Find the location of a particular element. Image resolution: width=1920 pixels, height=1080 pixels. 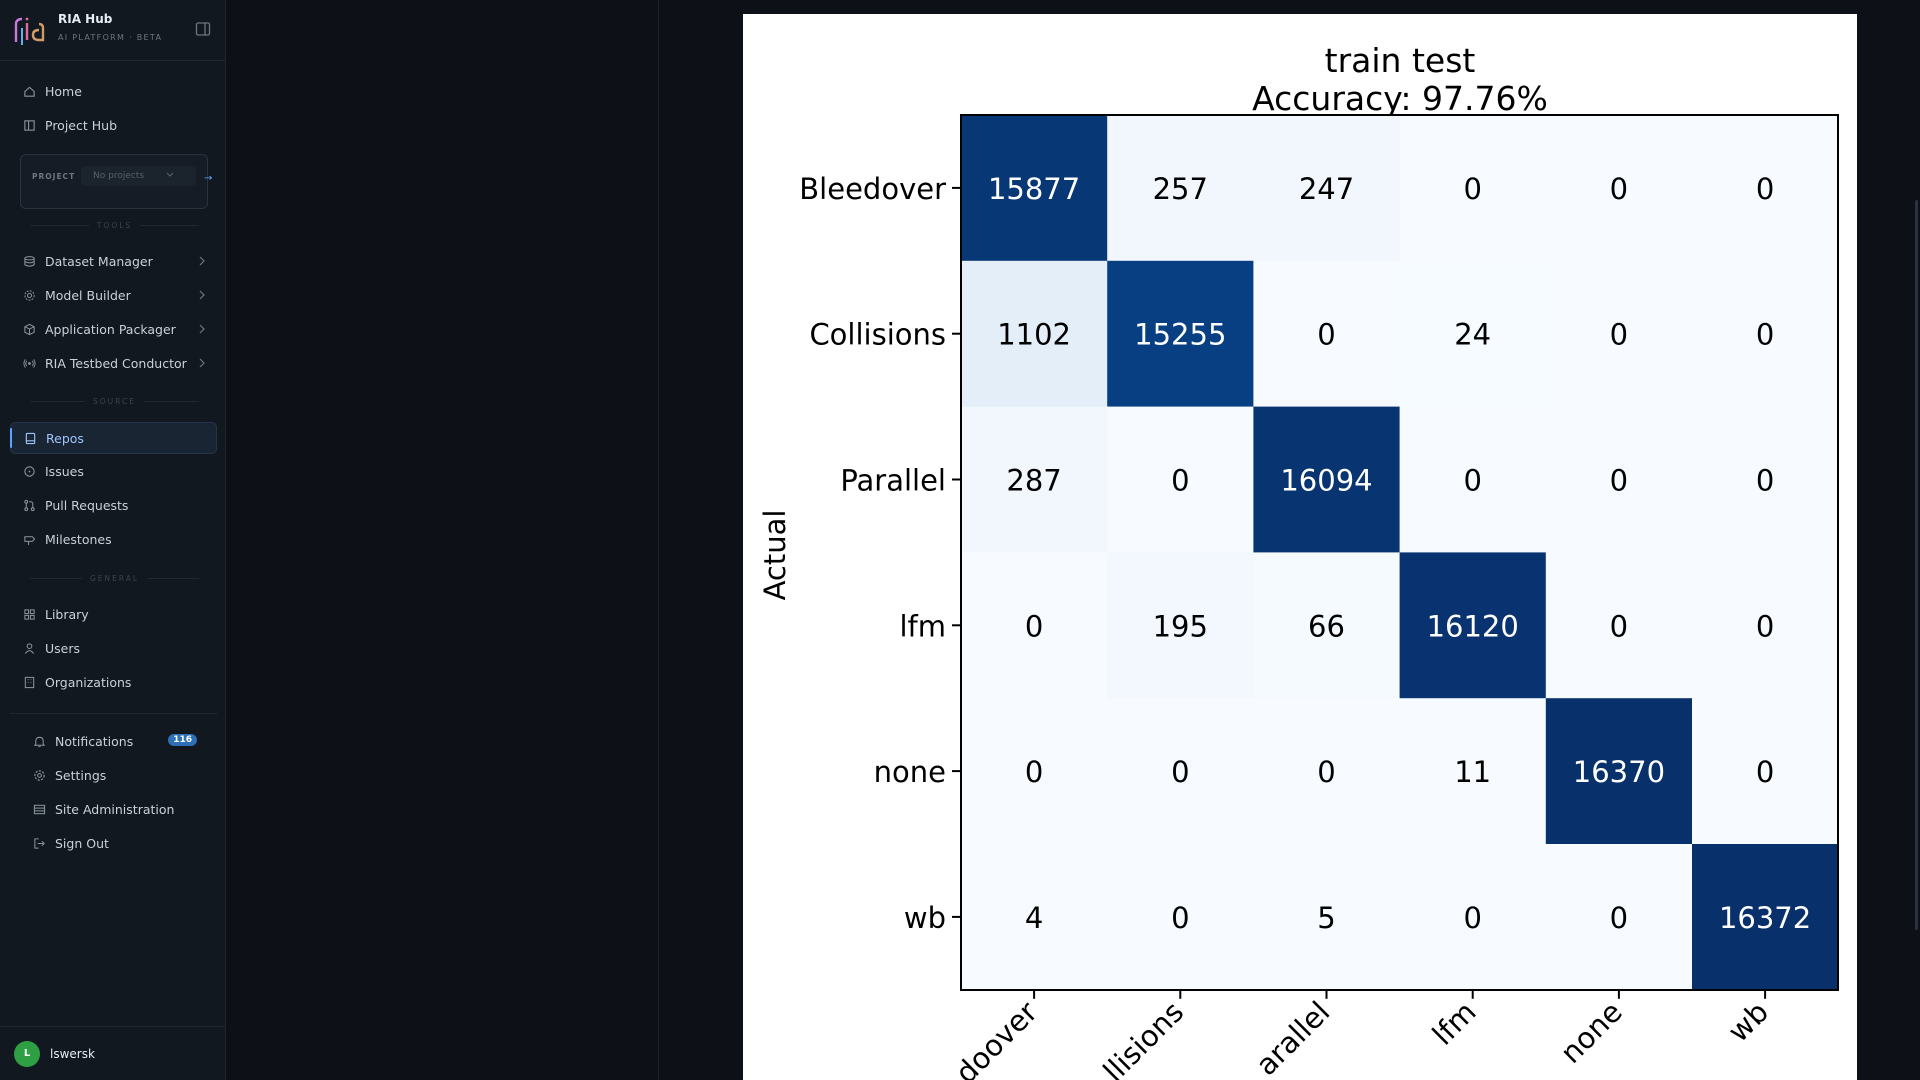

nav-library: Library is located at coordinates (113, 614).